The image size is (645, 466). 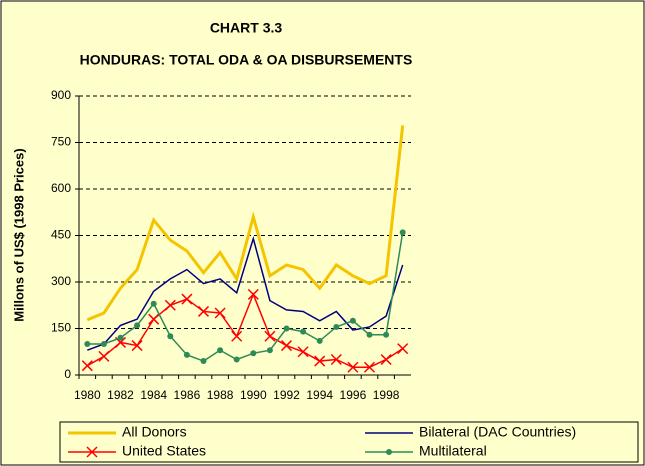 I want to click on y-tick-label: 150, so click(x=61, y=328).